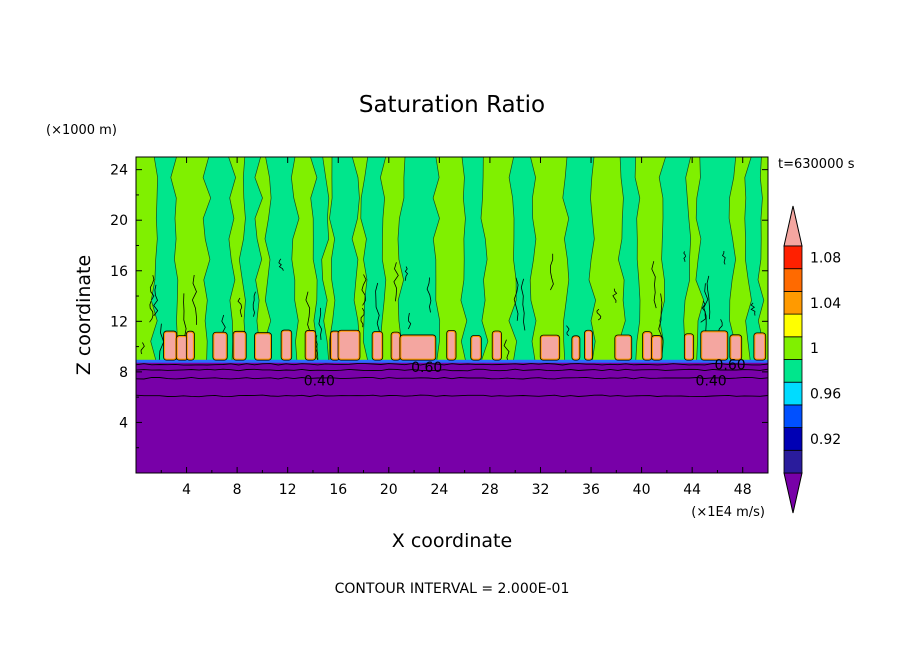 This screenshot has width=904, height=658. I want to click on lower-dry-layer, so click(452, 417).